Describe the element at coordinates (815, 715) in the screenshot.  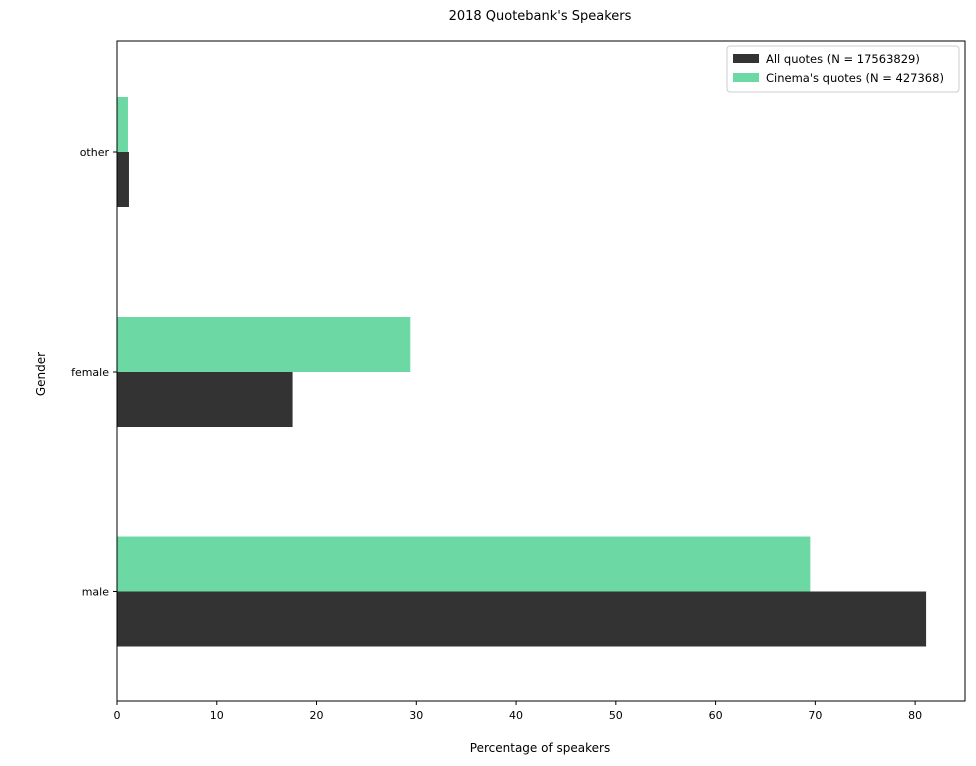
I see `x-tick-label: 70` at that location.